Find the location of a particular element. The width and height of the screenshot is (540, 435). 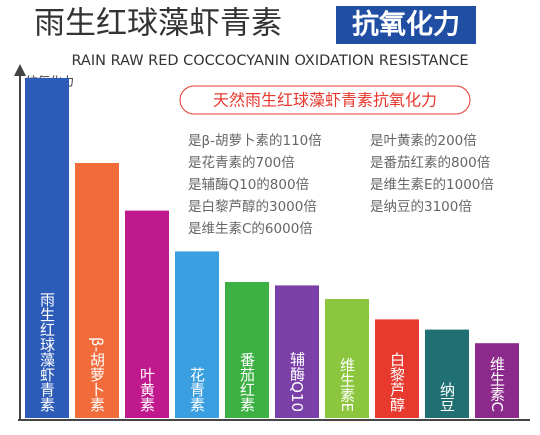

callout: 天然雨生红球藻虾青素抗氧化力 is located at coordinates (325, 100).